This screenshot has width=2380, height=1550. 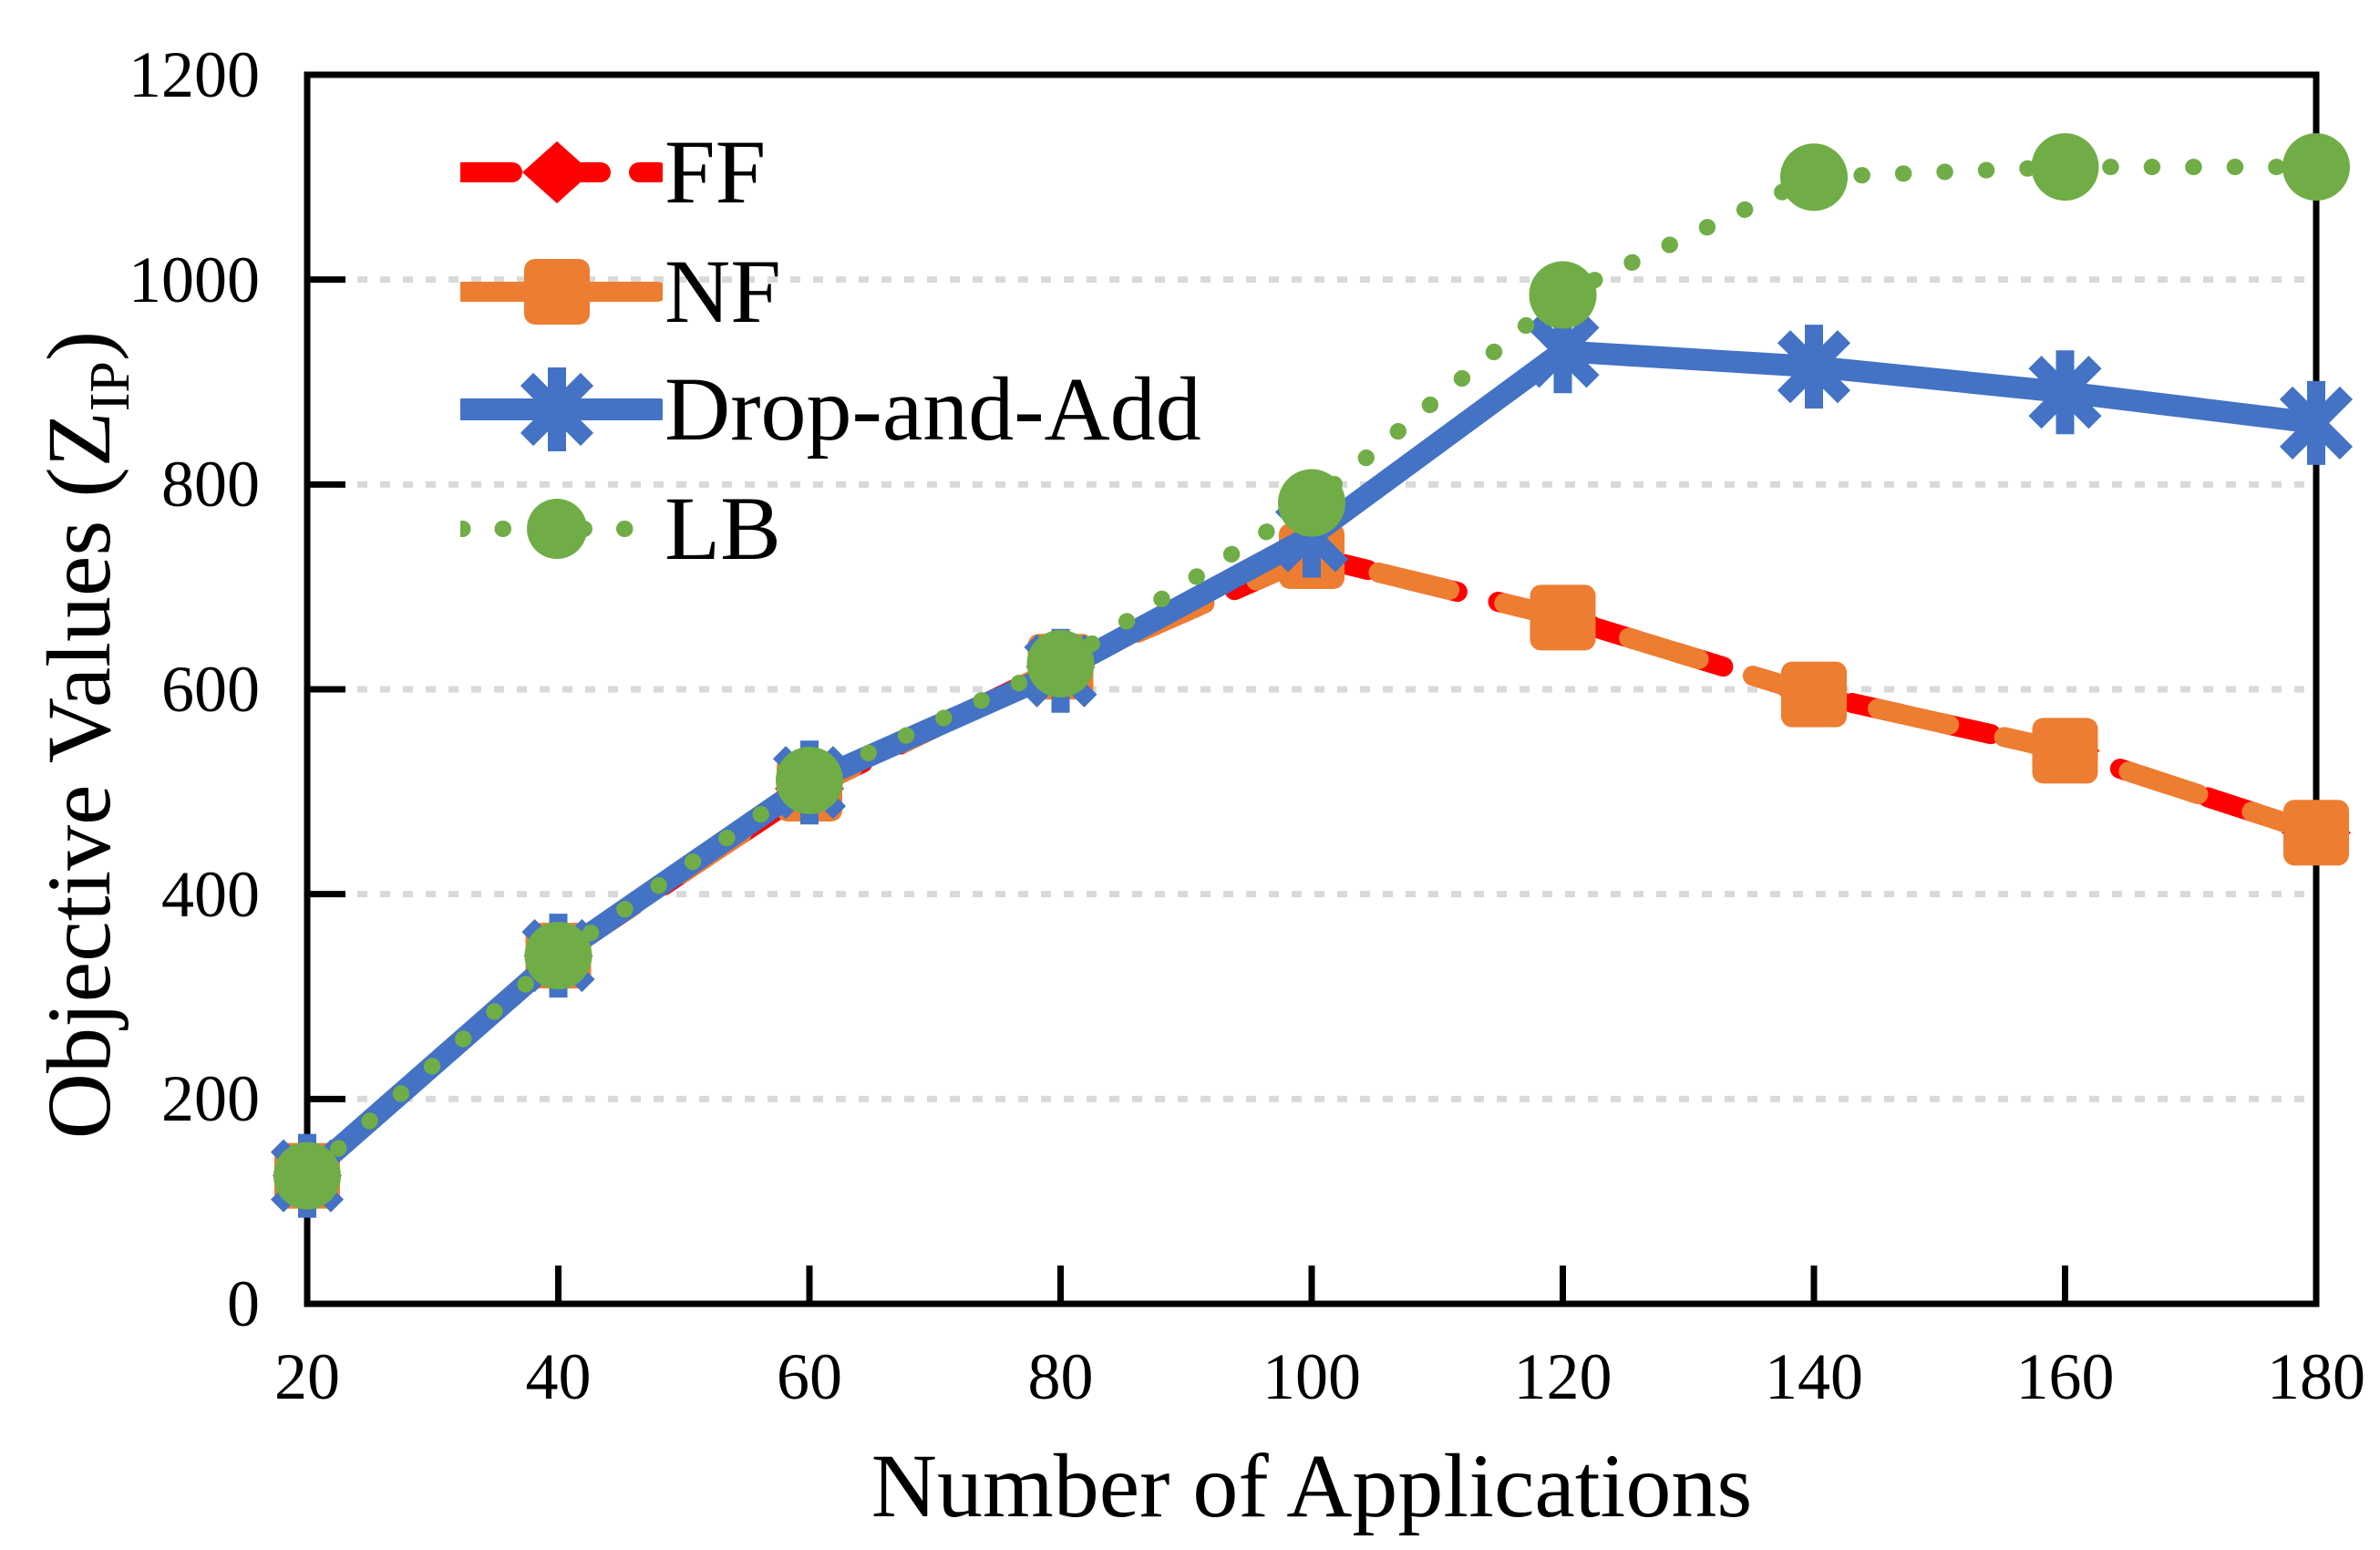 I want to click on x-tick-label-140: 140, so click(x=1814, y=1376).